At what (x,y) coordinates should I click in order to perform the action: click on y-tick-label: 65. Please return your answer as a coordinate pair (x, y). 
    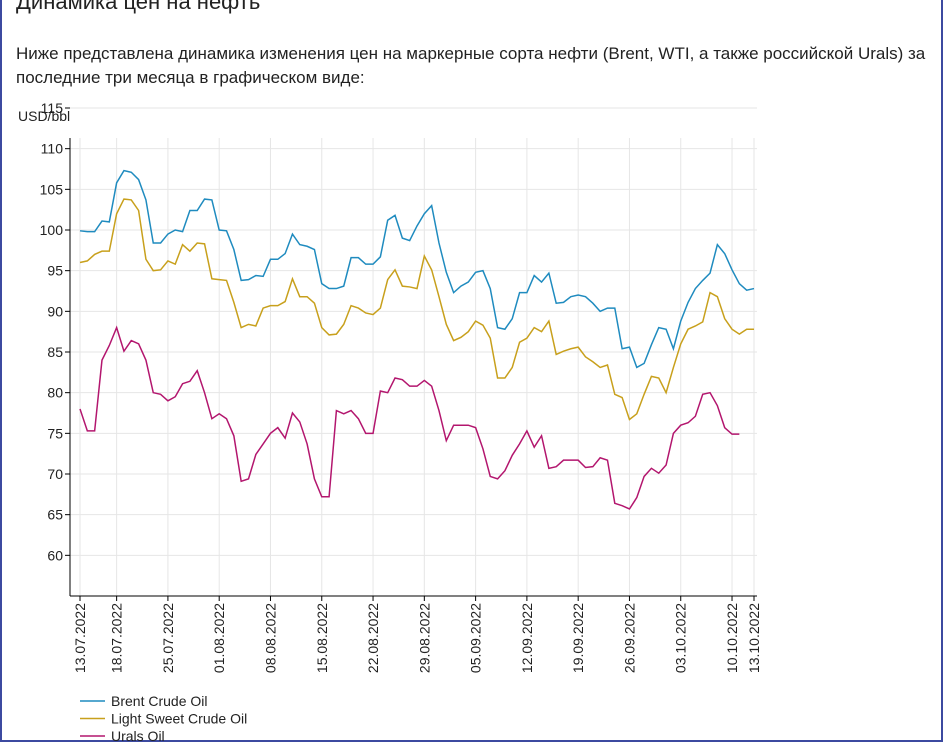
    Looking at the image, I should click on (55, 515).